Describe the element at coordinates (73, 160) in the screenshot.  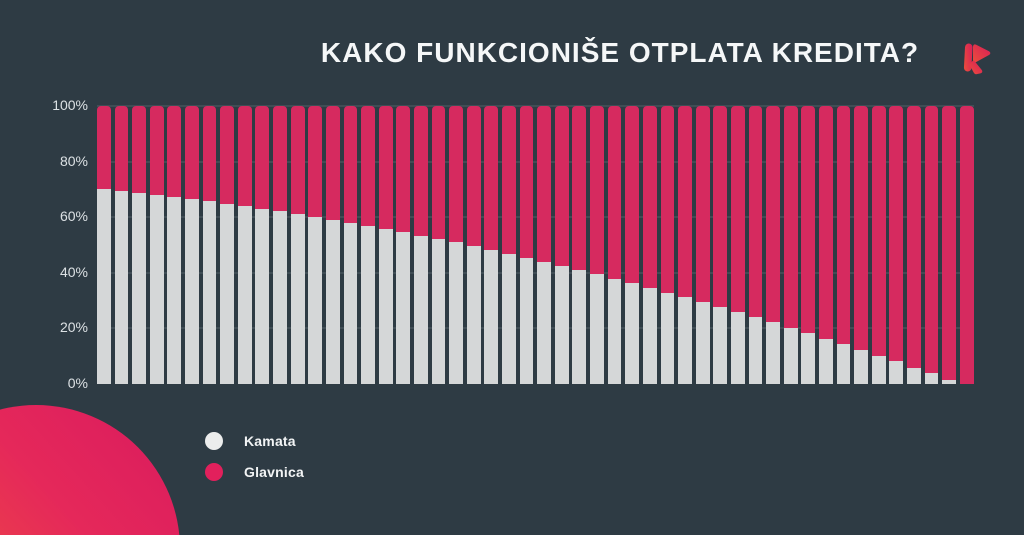
I see `y-axis-tick-label: 80%` at that location.